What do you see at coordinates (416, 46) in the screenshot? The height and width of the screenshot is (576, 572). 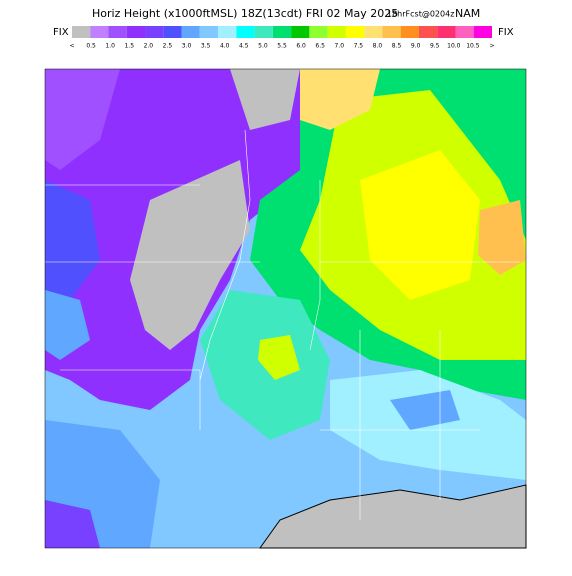 I see `legend-label: 9.0` at bounding box center [416, 46].